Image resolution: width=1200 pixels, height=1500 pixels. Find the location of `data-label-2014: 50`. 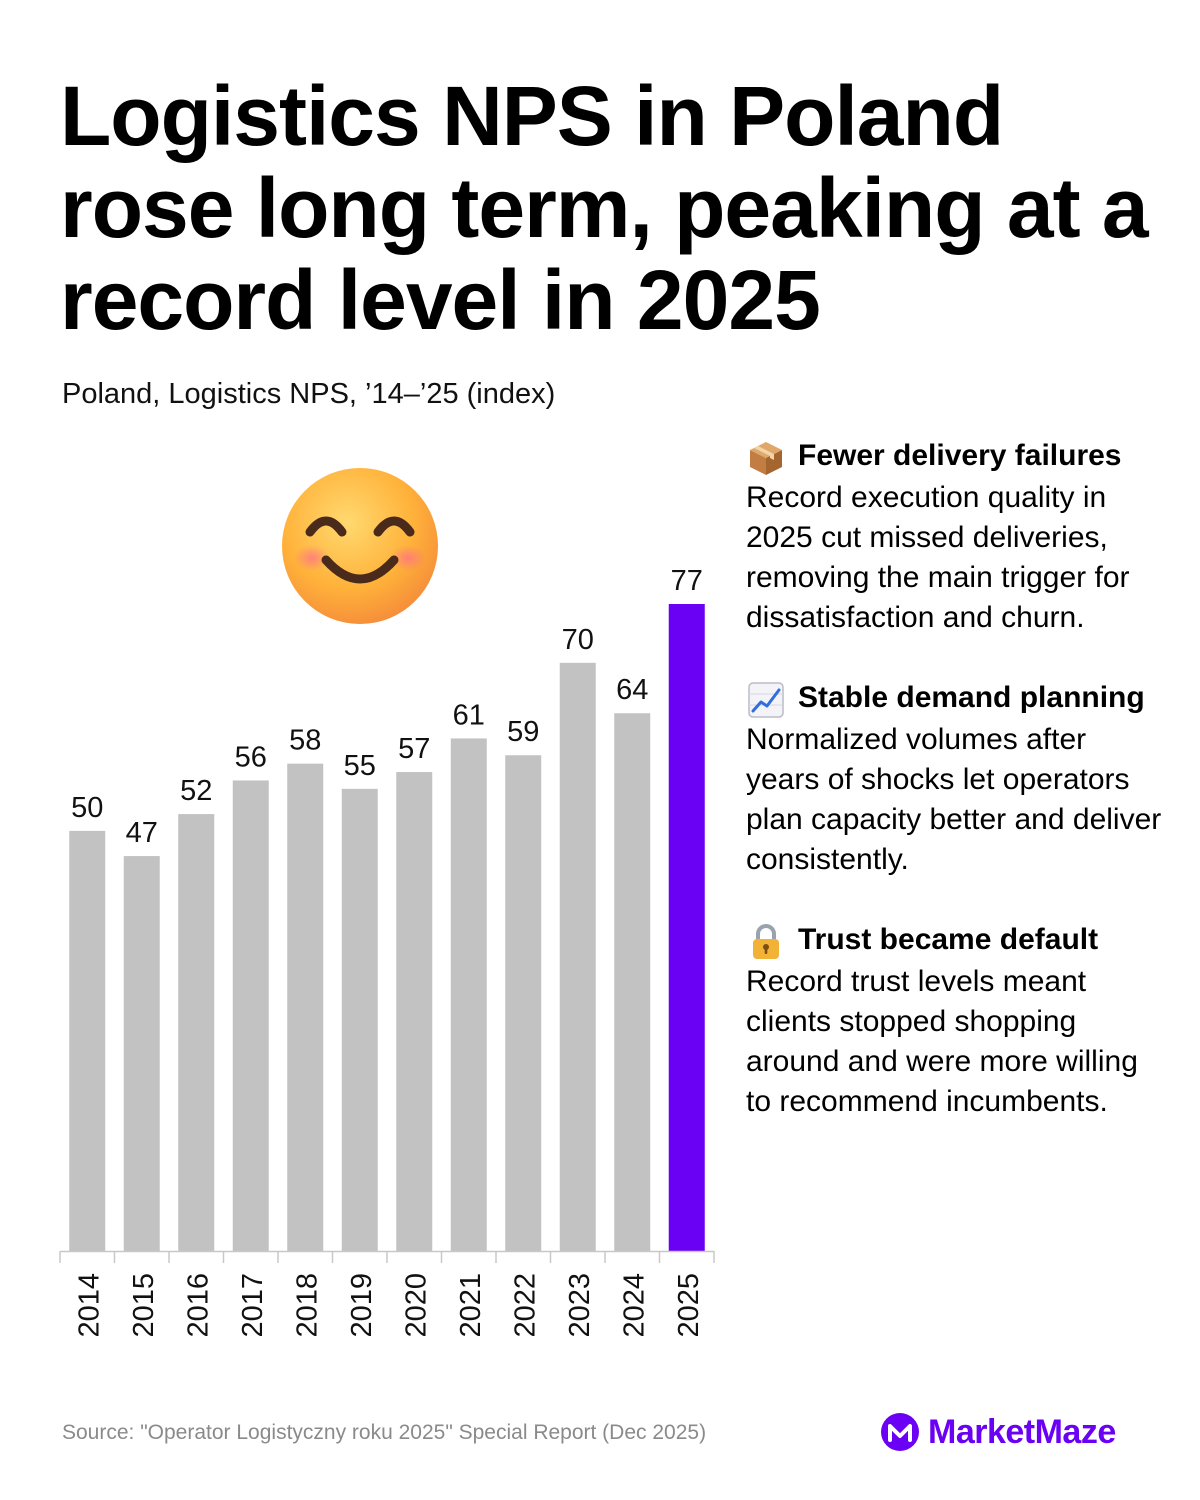

data-label-2014: 50 is located at coordinates (87, 808).